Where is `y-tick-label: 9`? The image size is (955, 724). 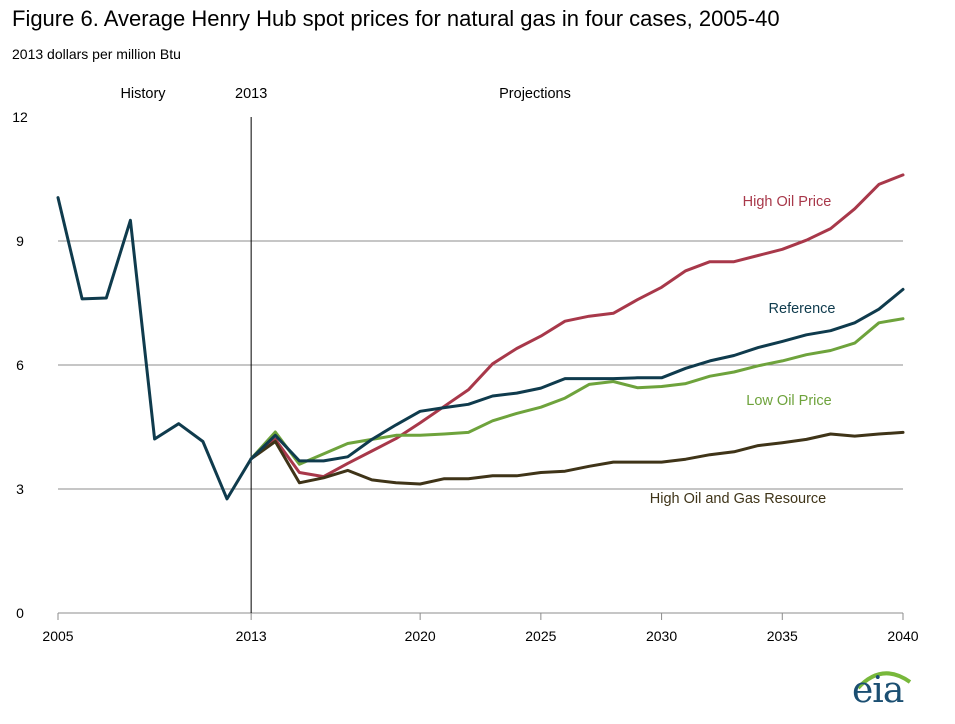
y-tick-label: 9 is located at coordinates (20, 241).